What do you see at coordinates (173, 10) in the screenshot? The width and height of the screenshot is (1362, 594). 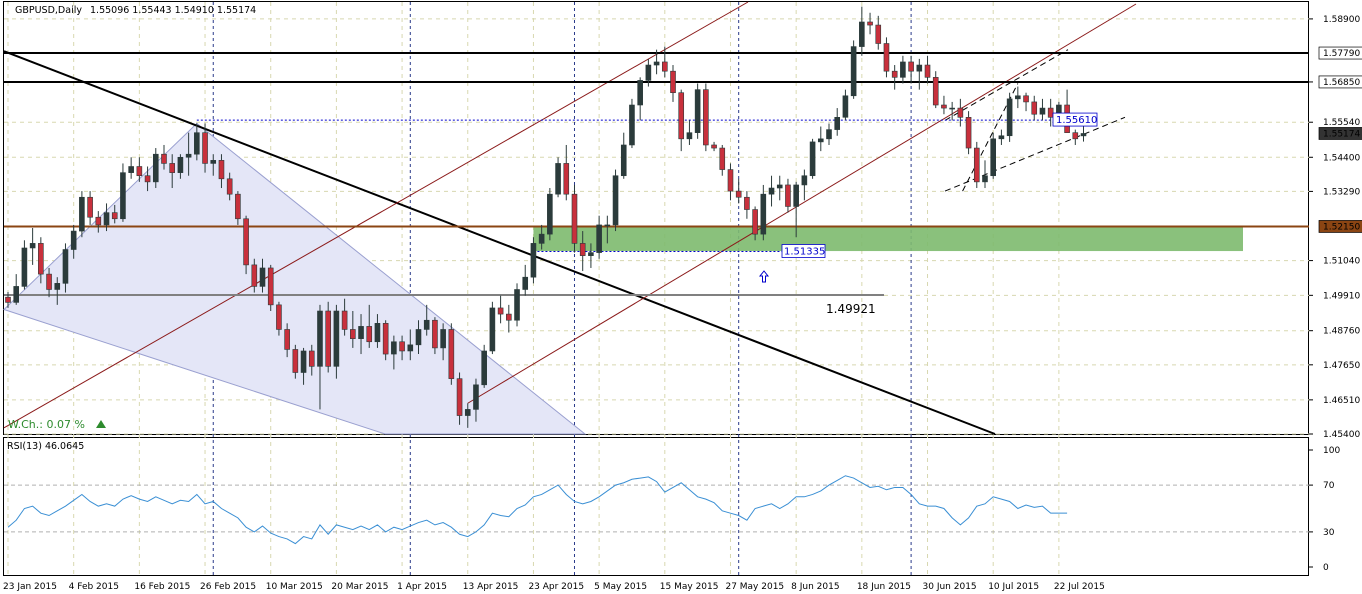 I see `ohlc-header: 1.55096 1.55443 1.54910 1.55174` at bounding box center [173, 10].